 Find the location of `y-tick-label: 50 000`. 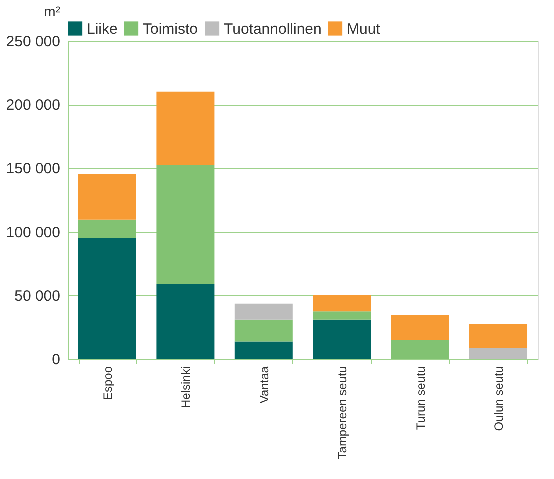

y-tick-label: 50 000 is located at coordinates (37, 296).